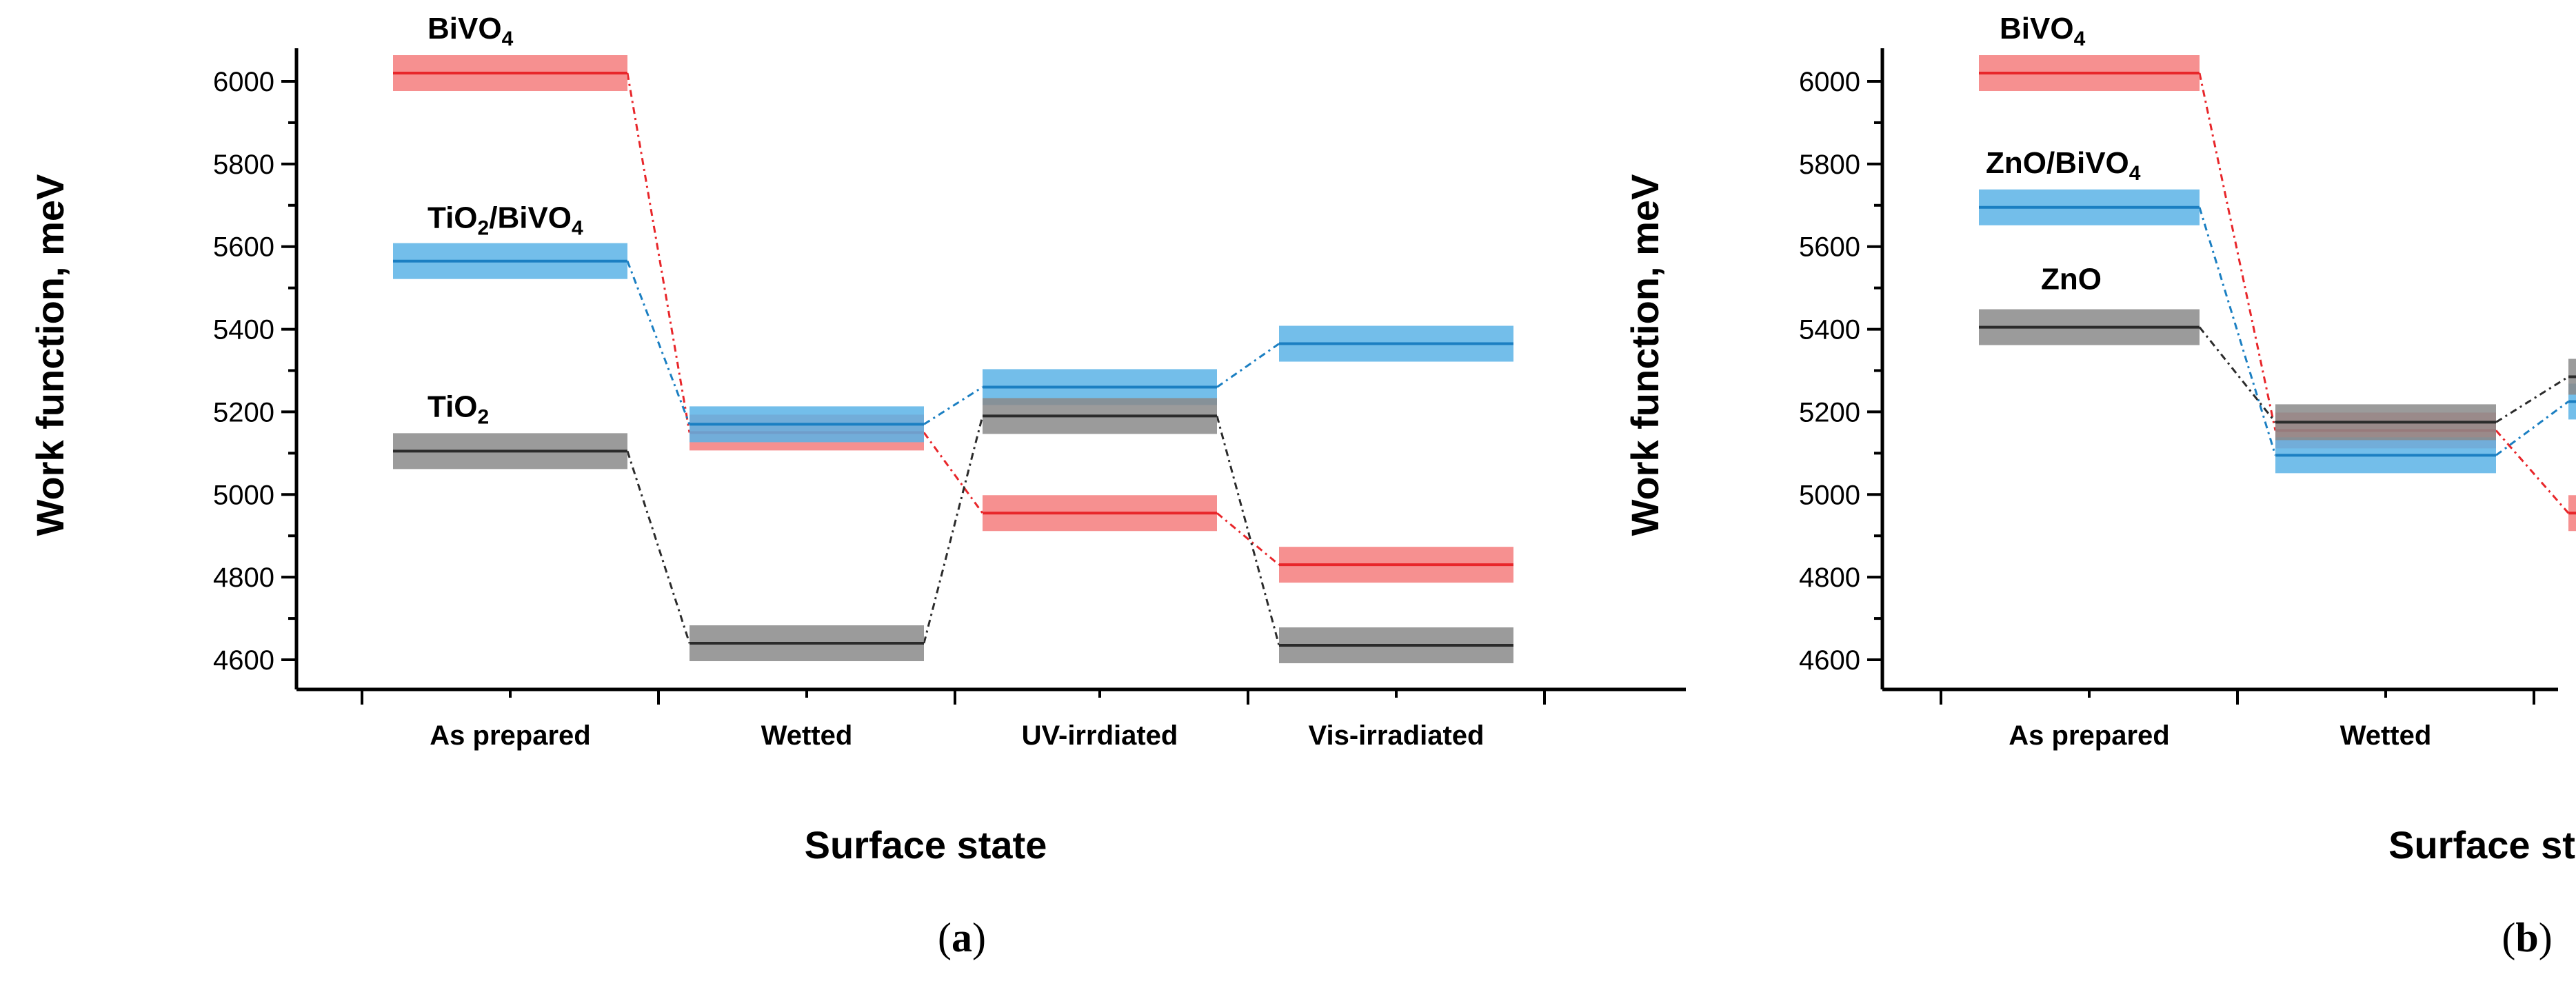 The height and width of the screenshot is (990, 2576). Describe the element at coordinates (2063, 166) in the screenshot. I see `series-label: ZnO/BiVO4` at that location.